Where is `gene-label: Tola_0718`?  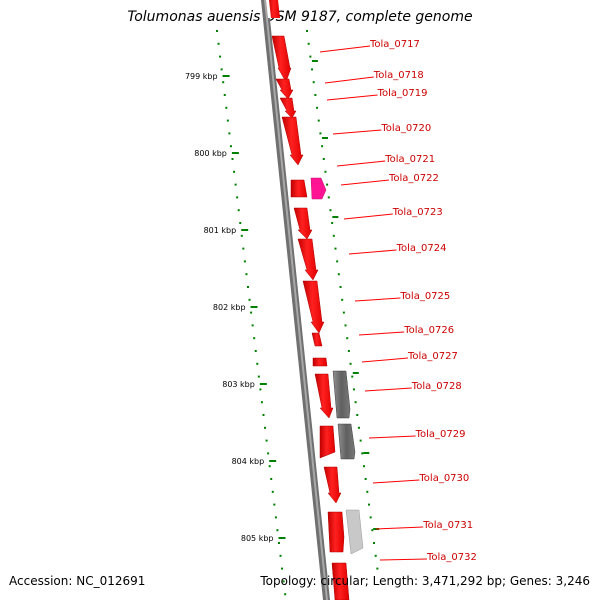
gene-label: Tola_0718 is located at coordinates (398, 75).